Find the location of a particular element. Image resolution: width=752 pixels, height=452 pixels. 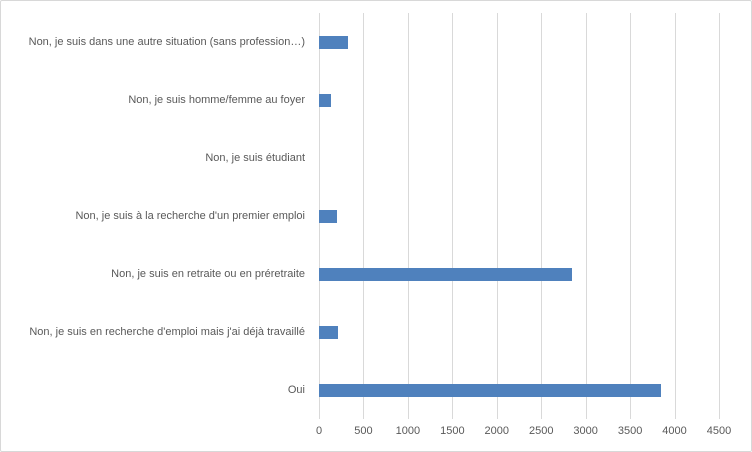

category-label: Non, je suis étudiant is located at coordinates (255, 157).